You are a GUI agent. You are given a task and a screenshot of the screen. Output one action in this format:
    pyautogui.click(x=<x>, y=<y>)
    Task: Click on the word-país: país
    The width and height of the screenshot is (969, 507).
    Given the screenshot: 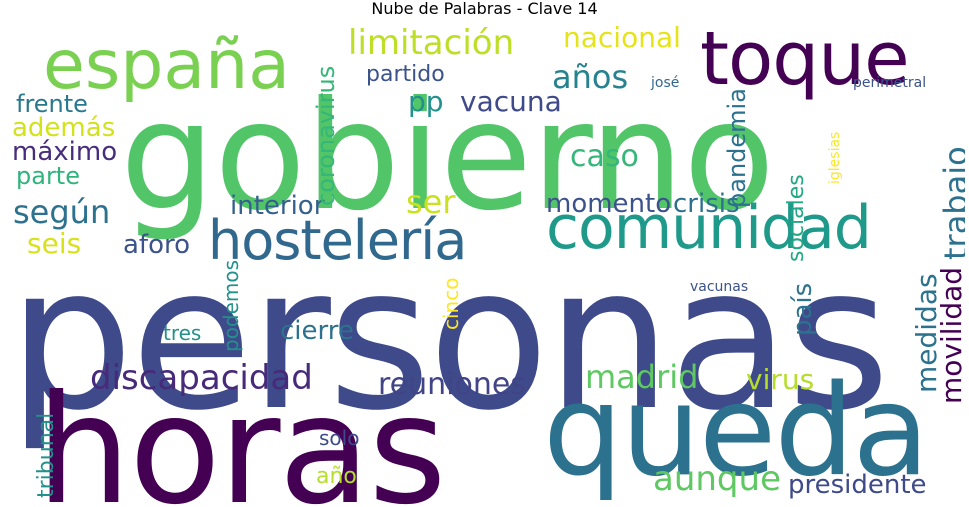 What is the action you would take?
    pyautogui.click(x=803, y=309)
    